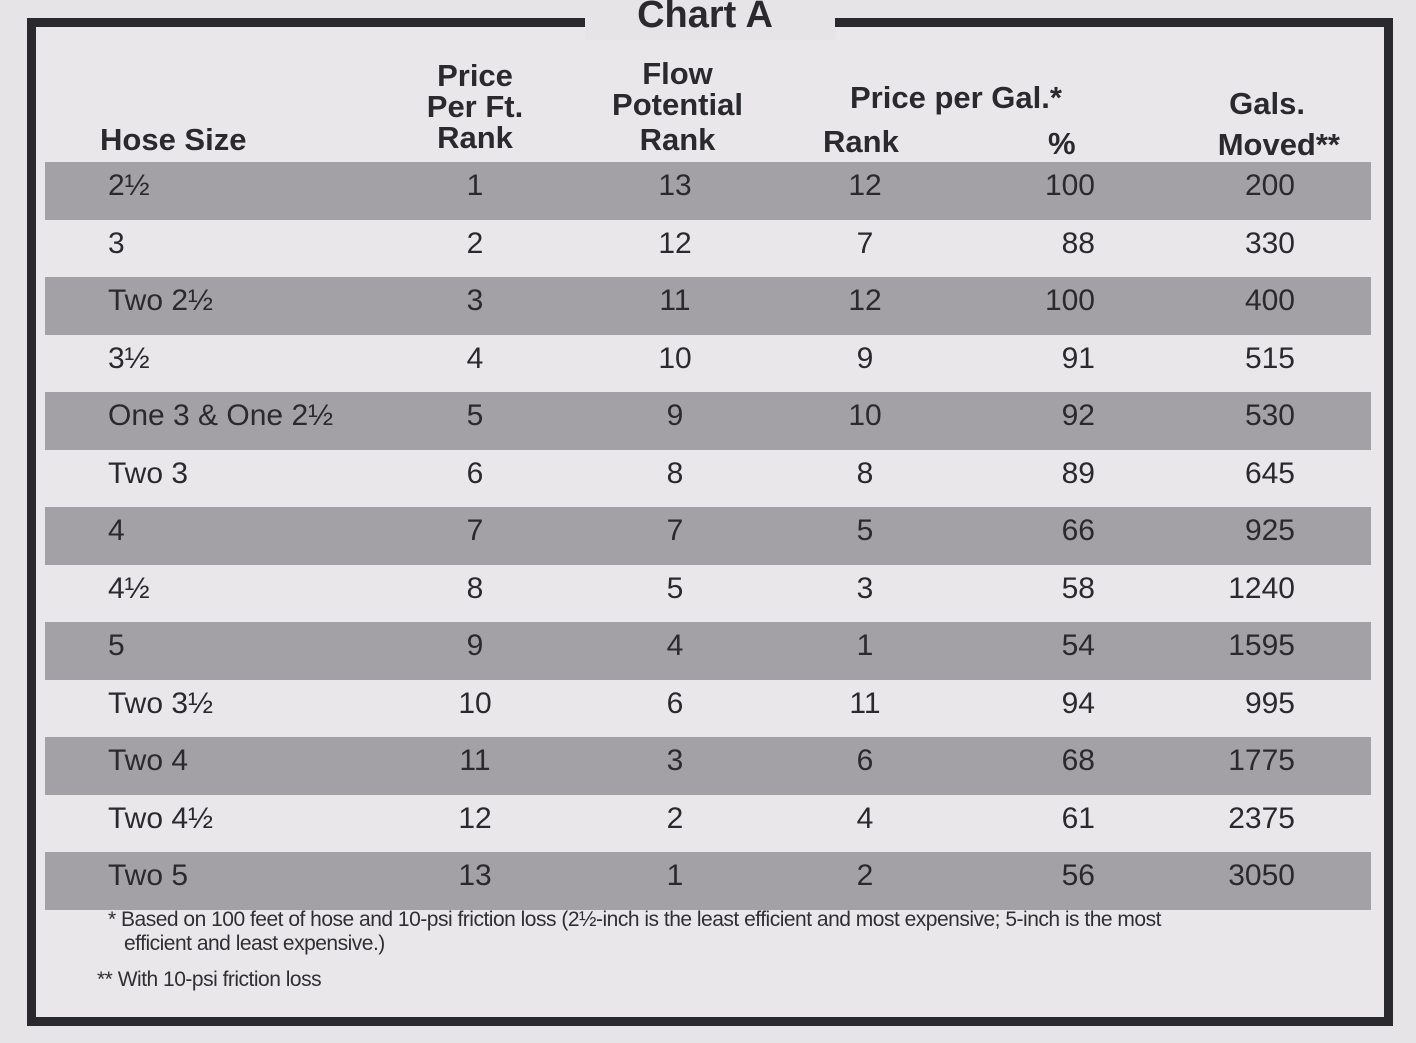 This screenshot has width=1416, height=1043. I want to click on cell-hose-size: 4, so click(116, 530).